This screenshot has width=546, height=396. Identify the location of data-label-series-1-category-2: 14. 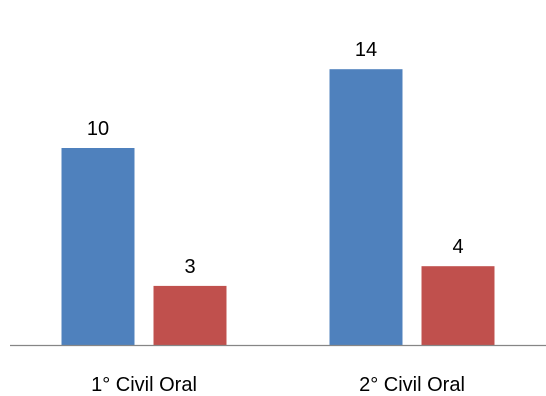
(366, 50).